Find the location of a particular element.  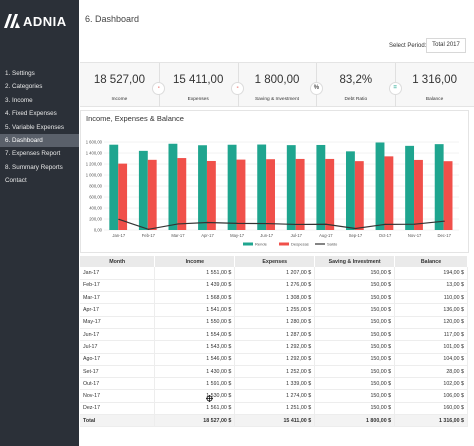

table-cell: Out-17 is located at coordinates (118, 384).